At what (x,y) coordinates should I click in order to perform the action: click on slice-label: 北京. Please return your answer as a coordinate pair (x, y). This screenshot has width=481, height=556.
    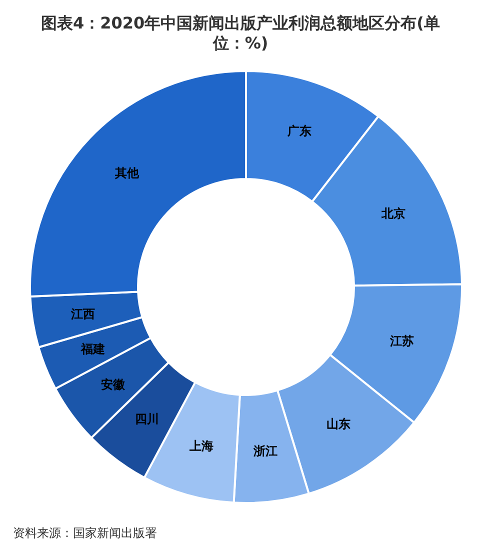
    Looking at the image, I should click on (393, 213).